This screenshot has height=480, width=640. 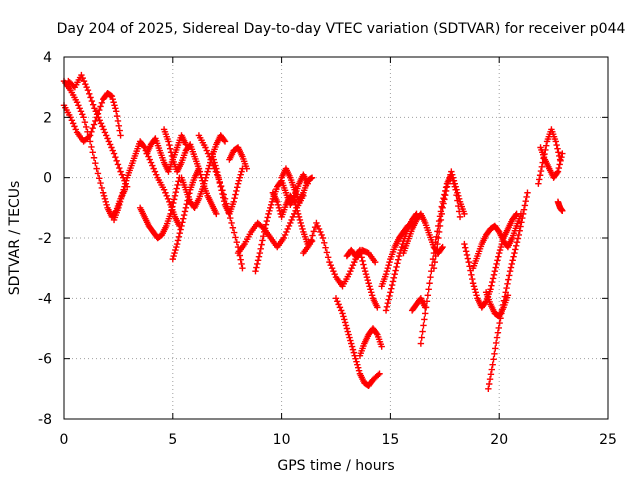 What do you see at coordinates (390, 440) in the screenshot?
I see `x-tick-label: 15` at bounding box center [390, 440].